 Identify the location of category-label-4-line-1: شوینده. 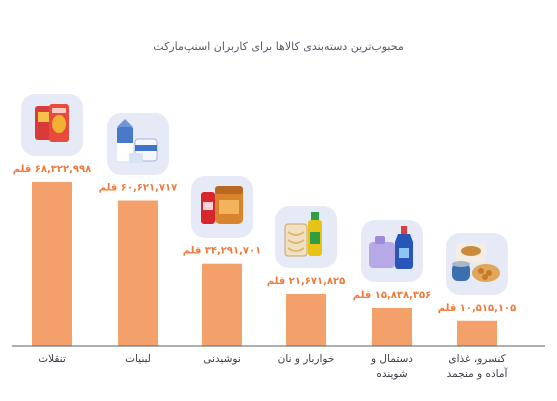
(391, 374).